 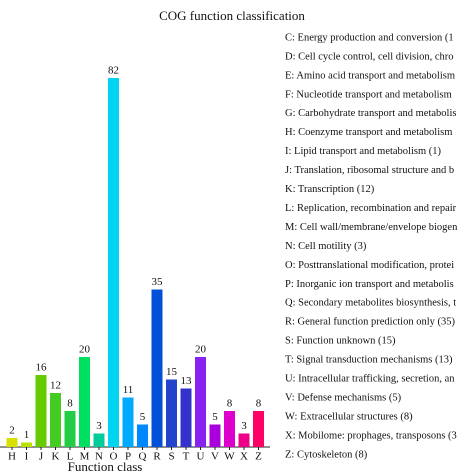 What do you see at coordinates (70, 457) in the screenshot?
I see `x-tick-label: L` at bounding box center [70, 457].